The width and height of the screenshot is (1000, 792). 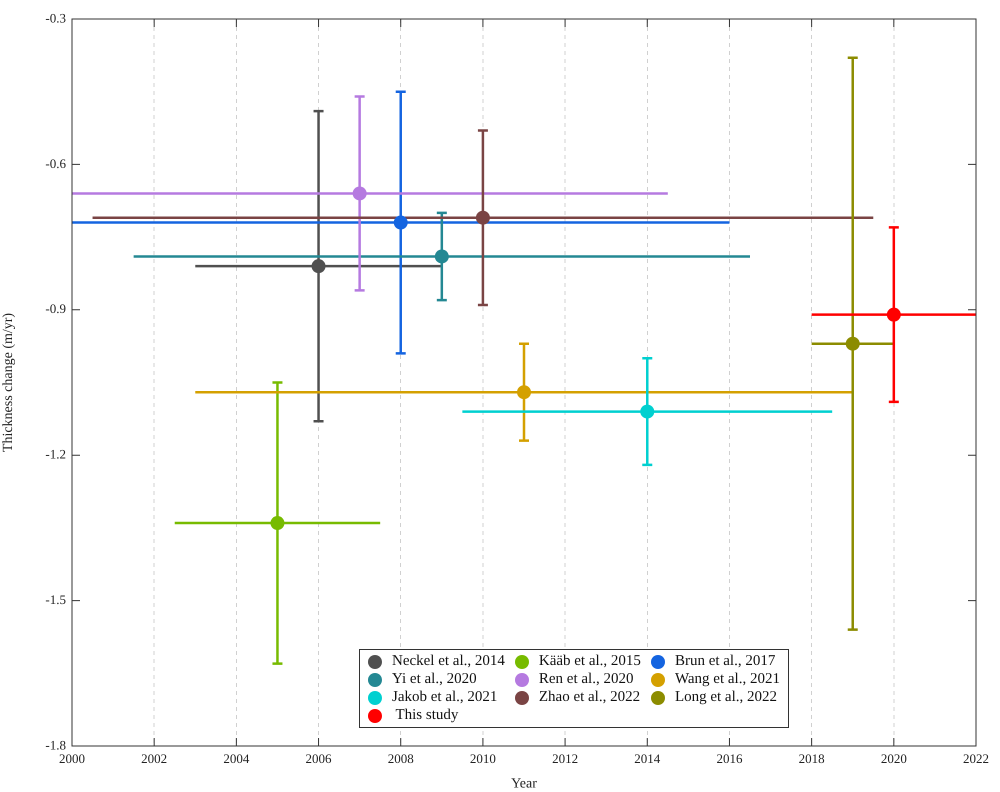 I want to click on legend-label: Zhao et al., 2022, so click(x=589, y=697).